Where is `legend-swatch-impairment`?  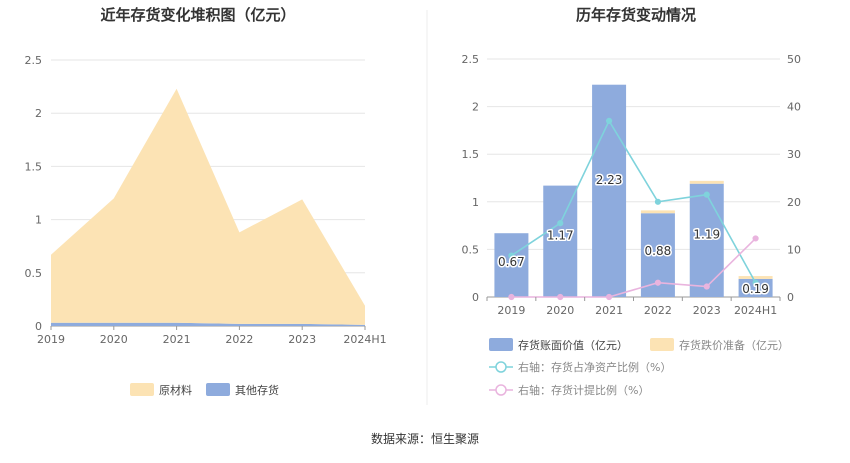
legend-swatch-impairment is located at coordinates (662, 344).